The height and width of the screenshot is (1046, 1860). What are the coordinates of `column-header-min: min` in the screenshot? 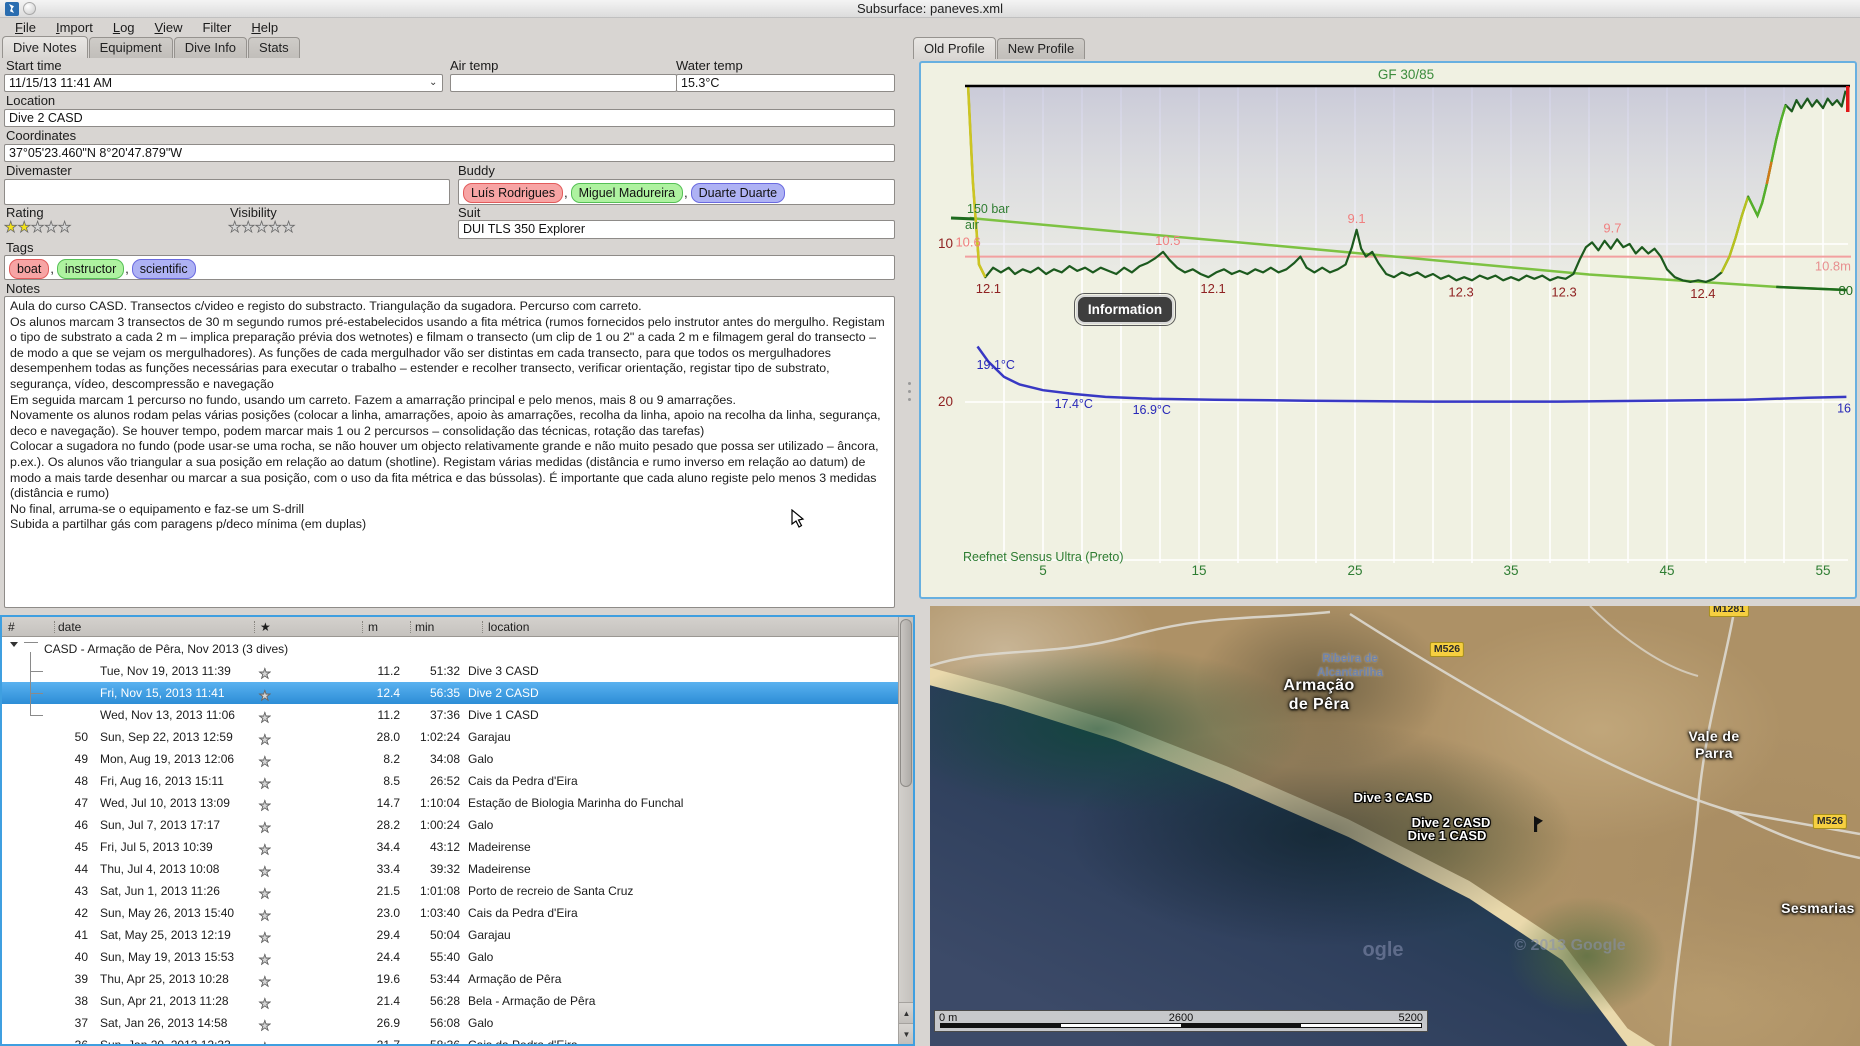 It's located at (425, 627).